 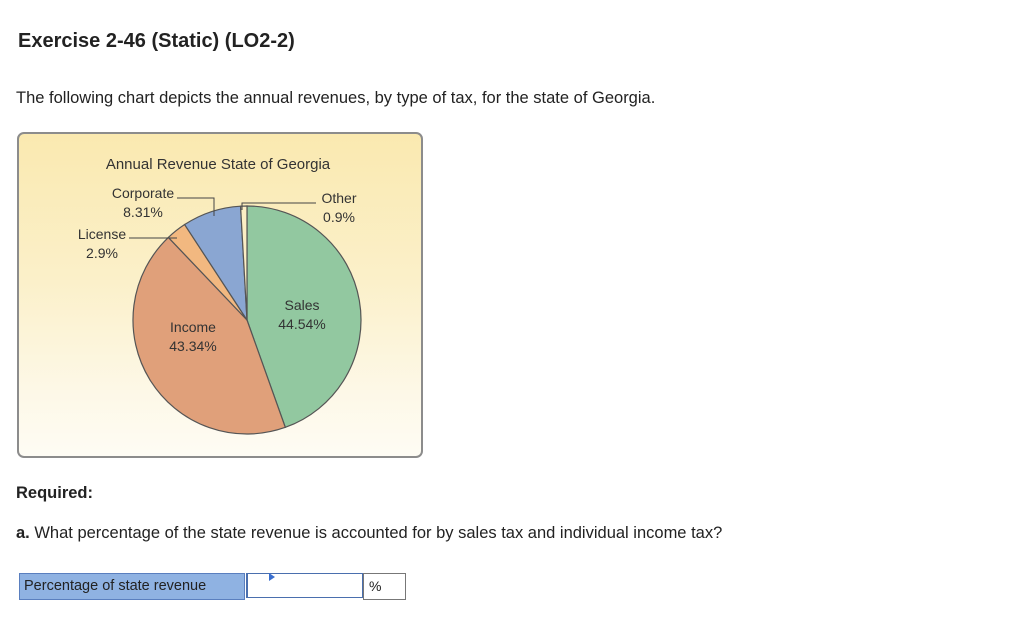 I want to click on required-heading: Required:, so click(x=55, y=493).